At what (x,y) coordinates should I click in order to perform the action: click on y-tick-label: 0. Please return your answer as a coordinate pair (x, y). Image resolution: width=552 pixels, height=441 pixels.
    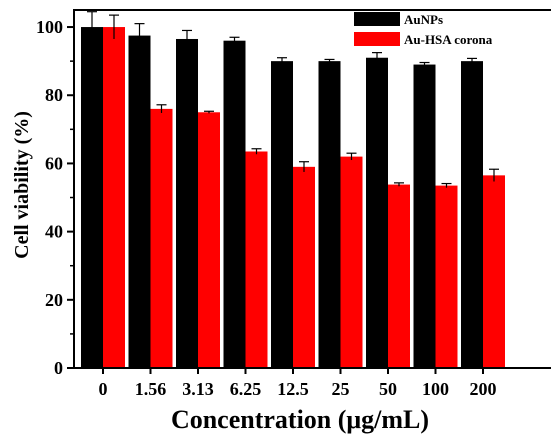
    Looking at the image, I should click on (58, 368).